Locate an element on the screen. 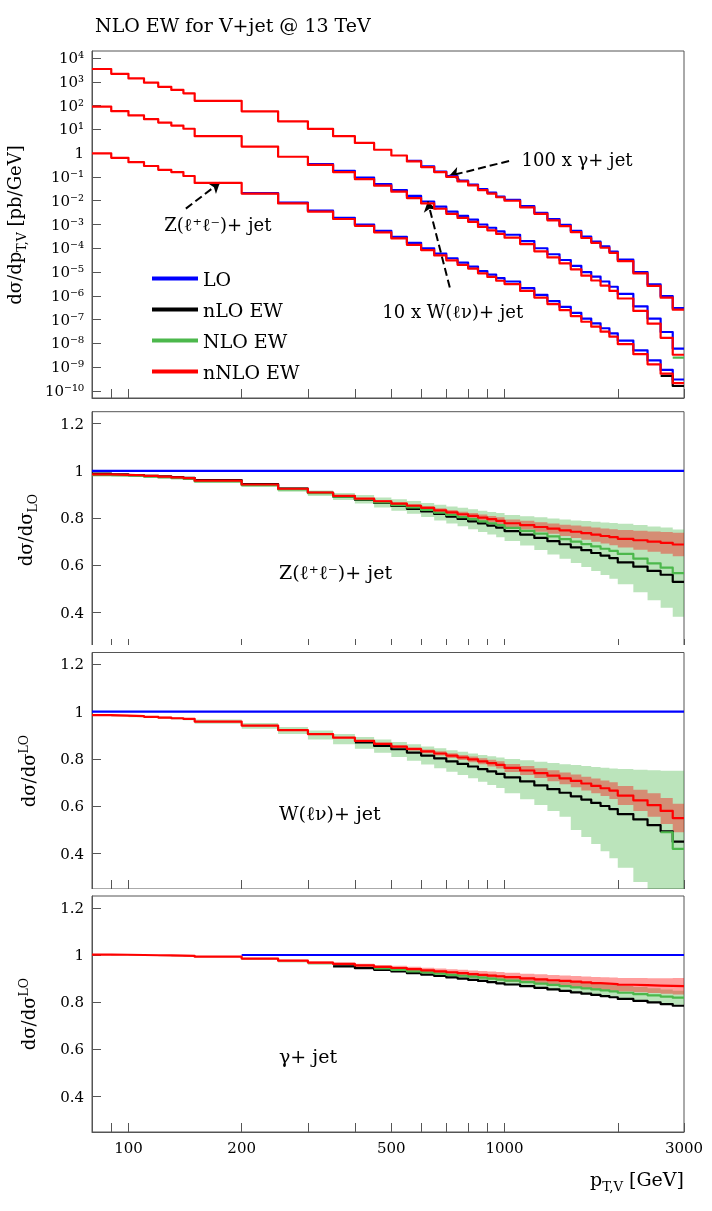  y-tick-label: 10⁻¹⁰ is located at coordinates (64, 390).